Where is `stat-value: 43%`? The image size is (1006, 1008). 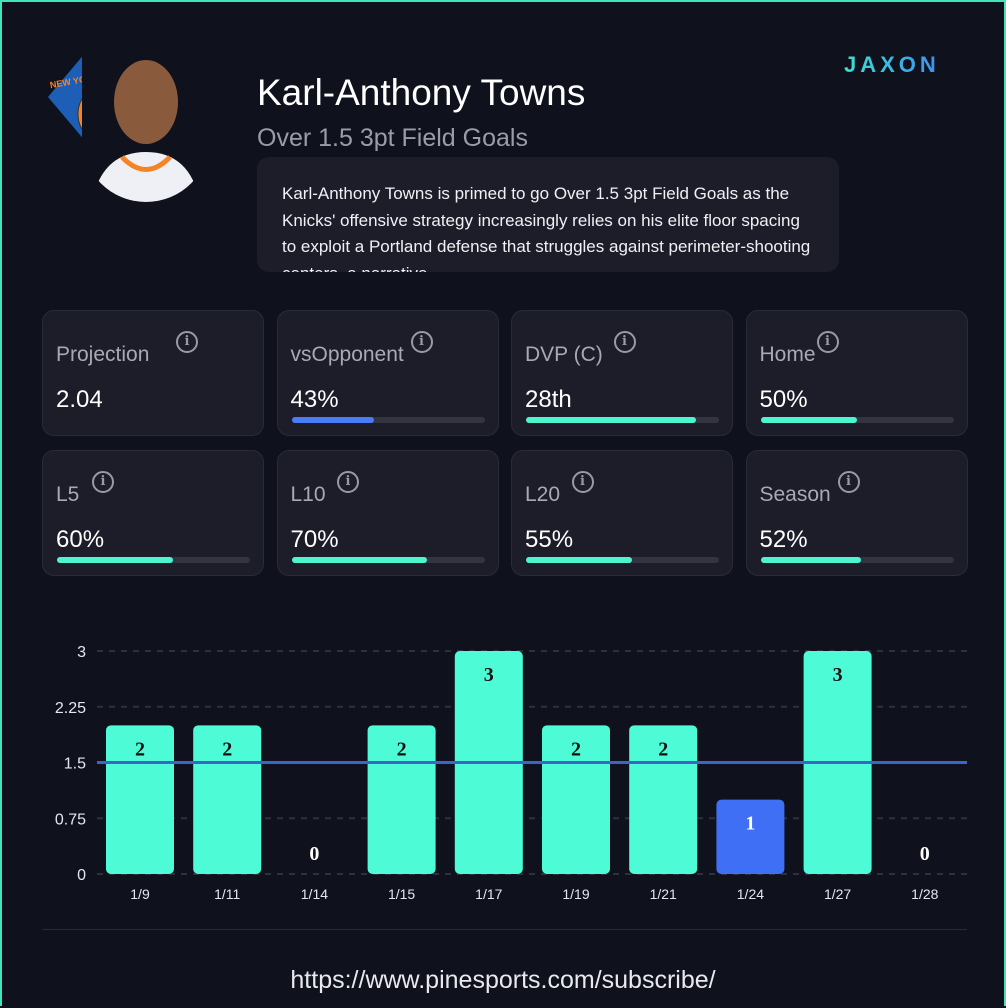 stat-value: 43% is located at coordinates (314, 399).